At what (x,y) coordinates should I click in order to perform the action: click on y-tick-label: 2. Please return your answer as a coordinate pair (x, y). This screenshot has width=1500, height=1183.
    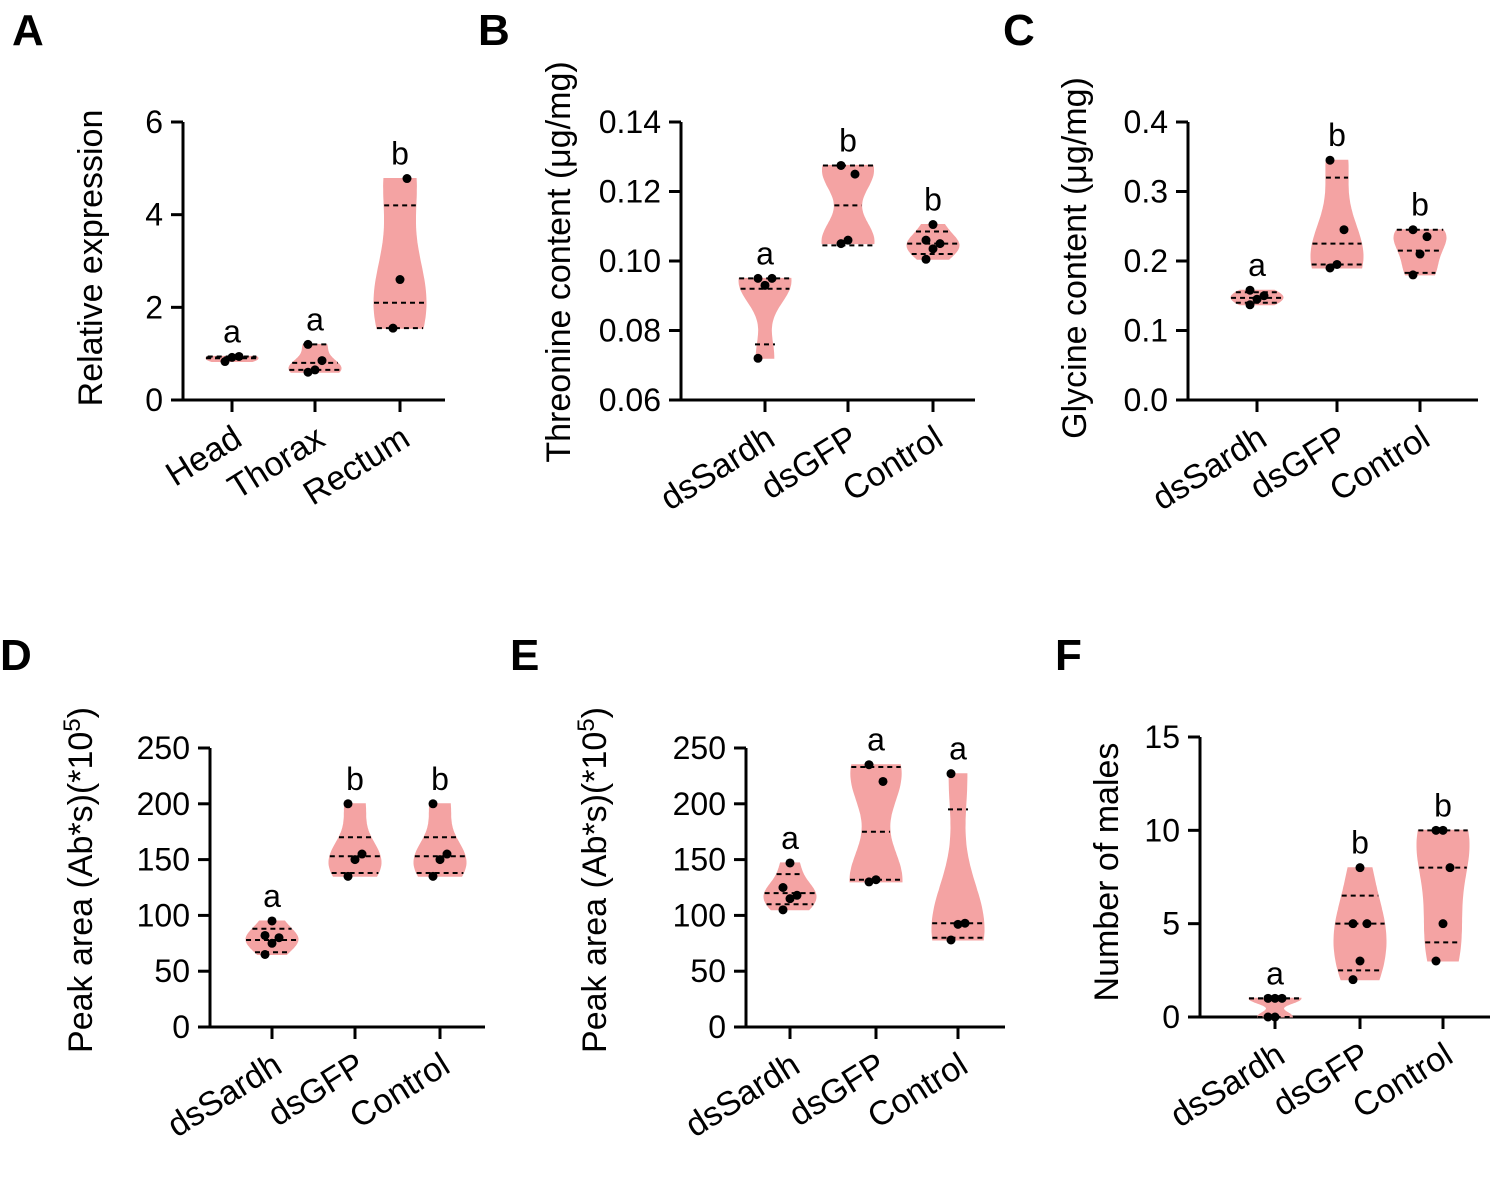
    Looking at the image, I should click on (154, 307).